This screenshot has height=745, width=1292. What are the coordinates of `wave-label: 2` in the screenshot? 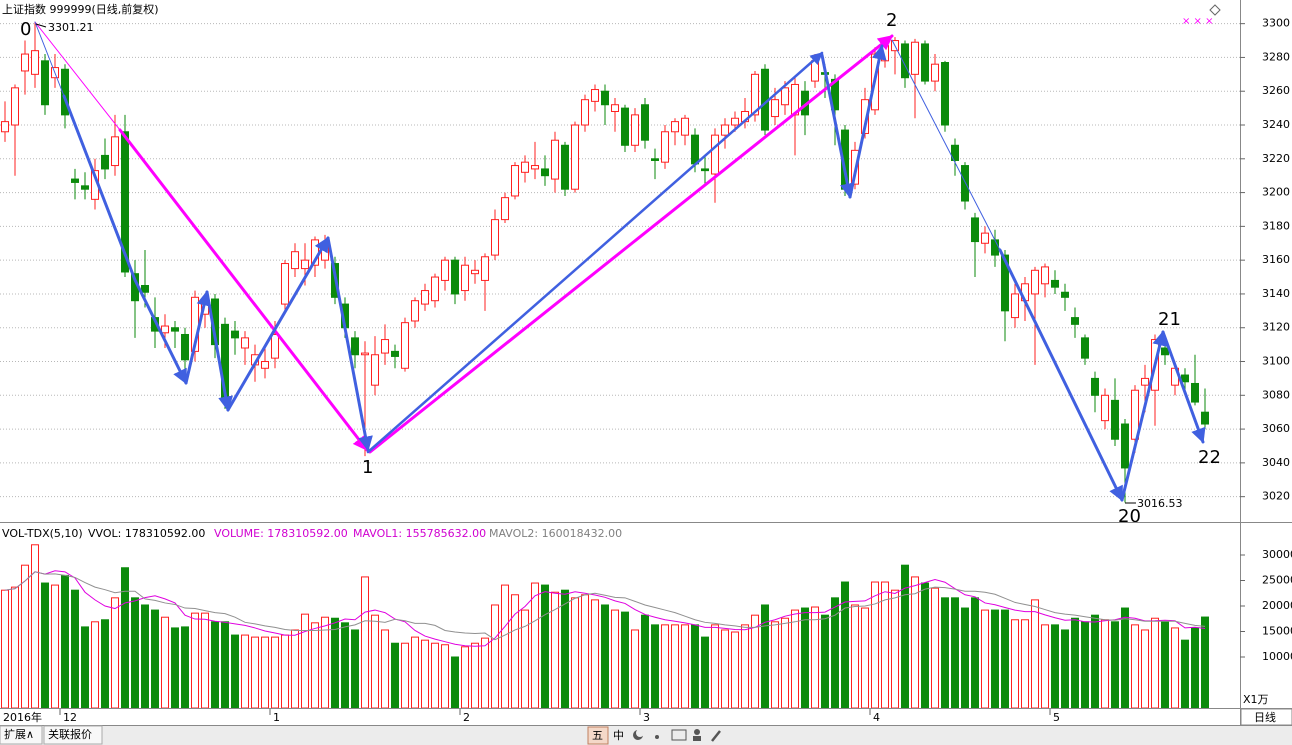 It's located at (891, 20).